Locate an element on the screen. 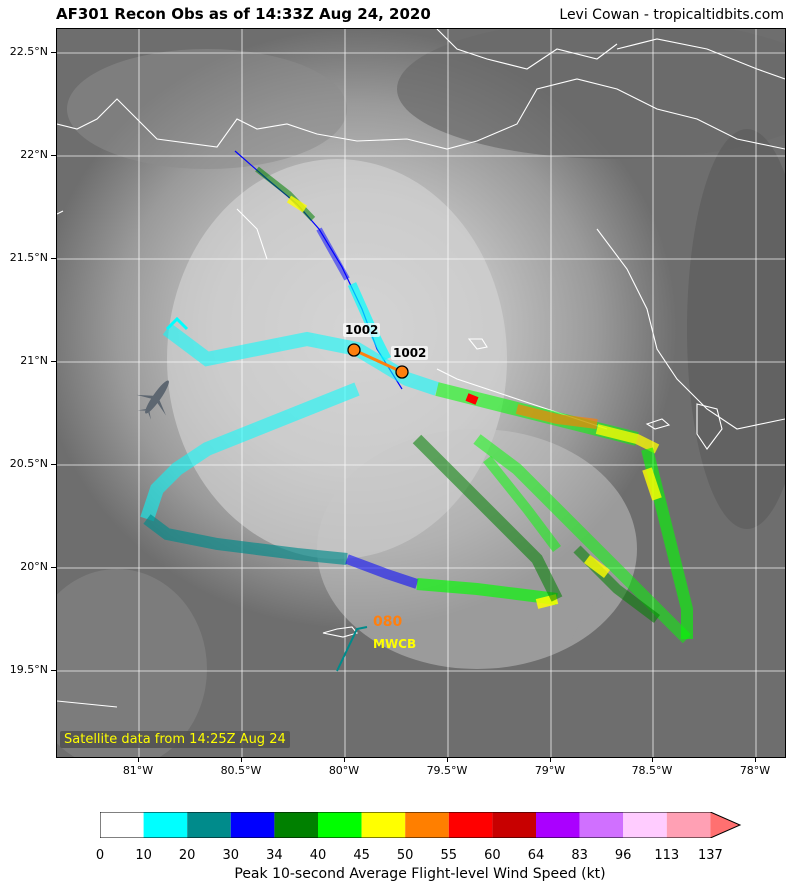 The height and width of the screenshot is (888, 800). colorbar-label: 55 is located at coordinates (449, 855).